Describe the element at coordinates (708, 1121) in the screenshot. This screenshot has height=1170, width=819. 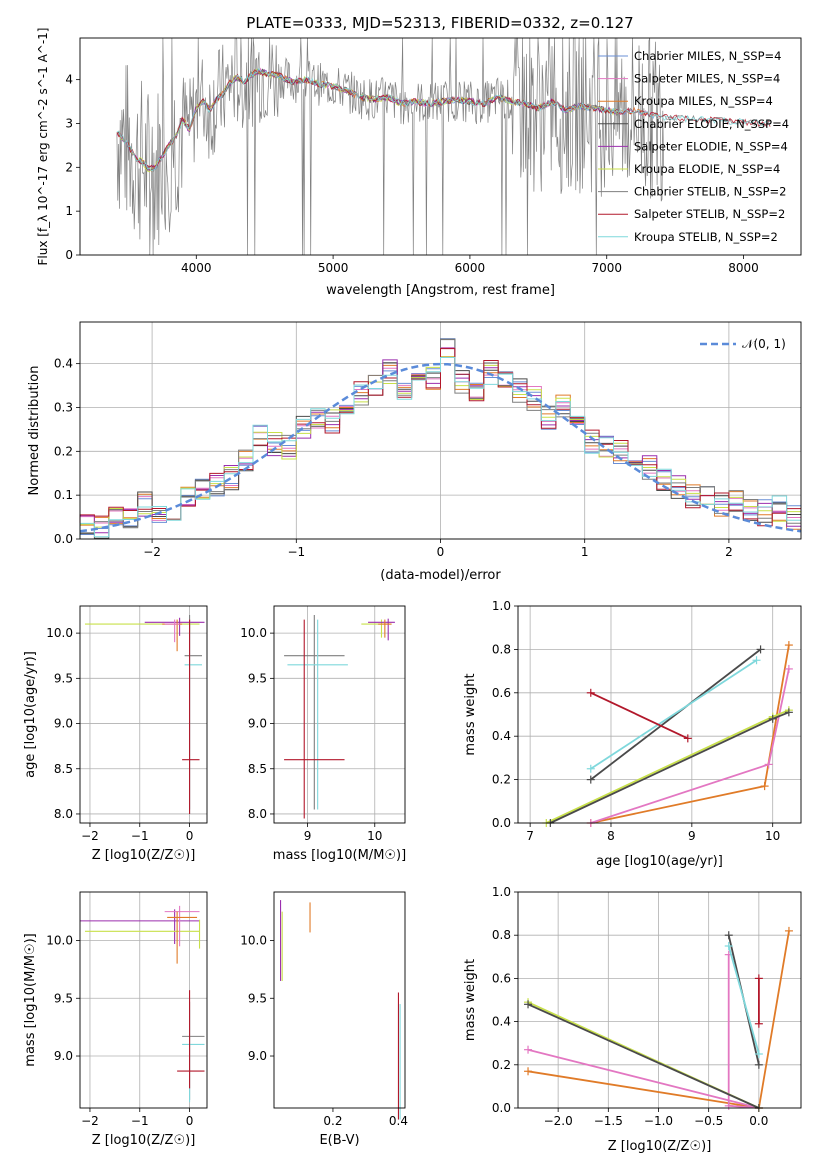
I see `x-tick-label: −0.5` at that location.